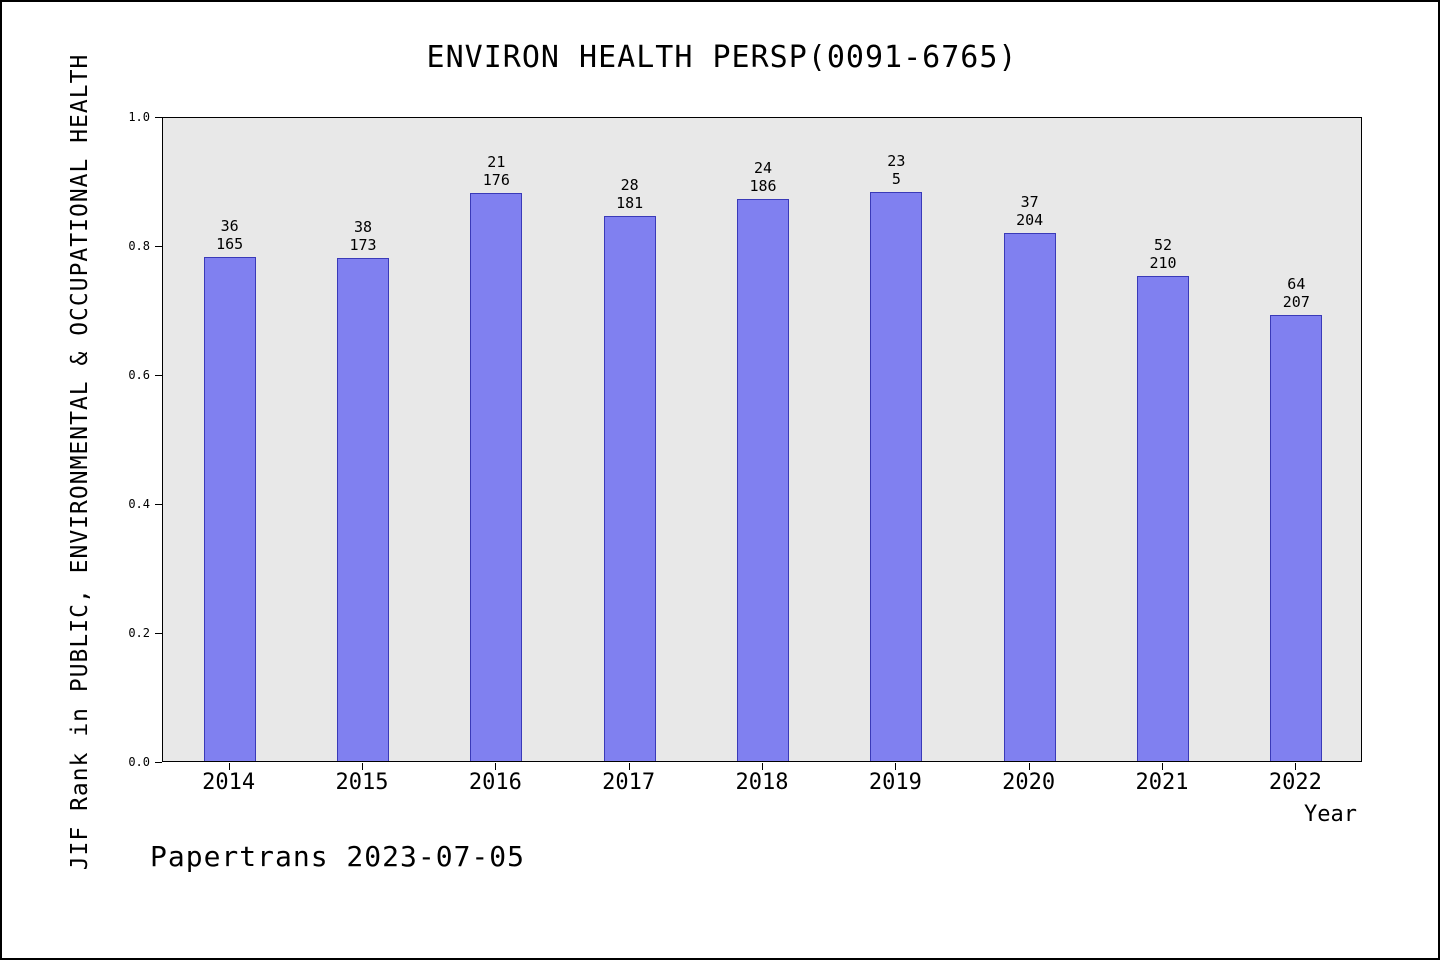 This screenshot has width=1440, height=960. I want to click on bar-2015, so click(363, 509).